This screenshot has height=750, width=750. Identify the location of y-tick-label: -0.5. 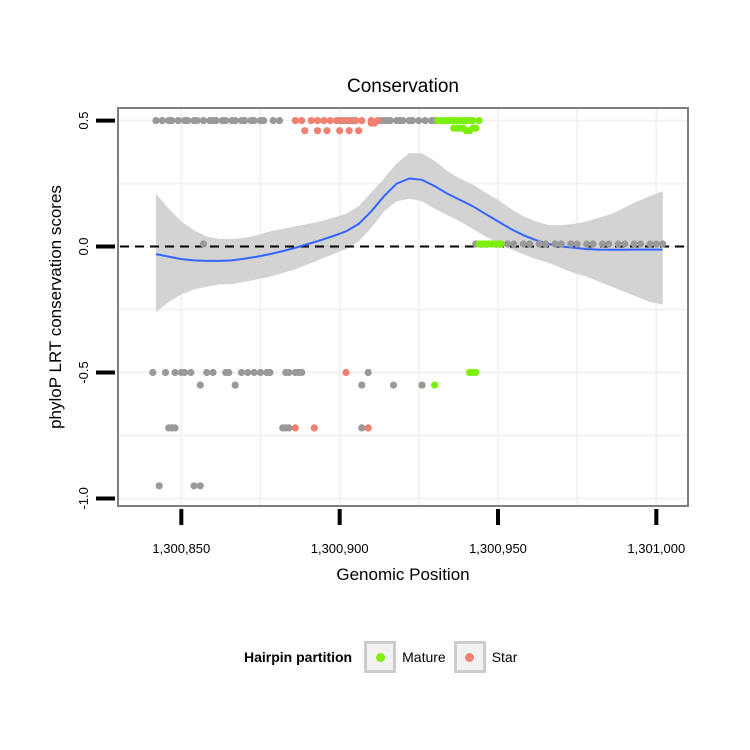
(83, 372).